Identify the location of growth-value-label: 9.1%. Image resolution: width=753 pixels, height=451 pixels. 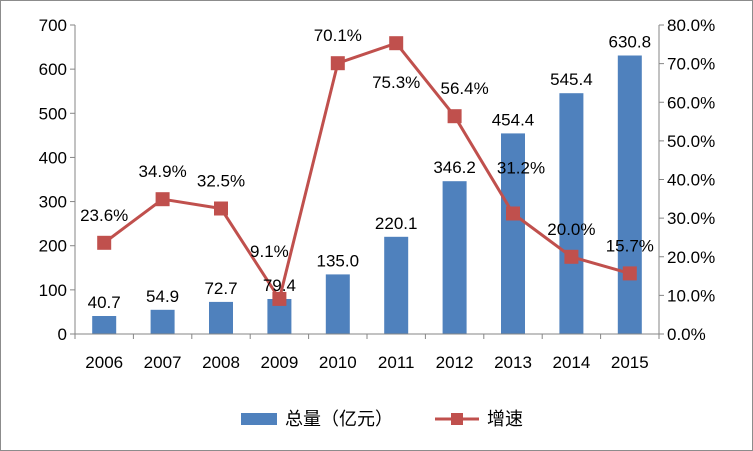
(269, 251).